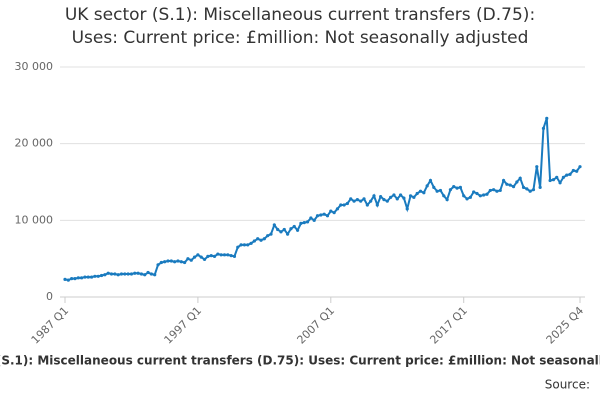  Describe the element at coordinates (50, 325) in the screenshot. I see `x-tick-label: 1987 Q1` at that location.